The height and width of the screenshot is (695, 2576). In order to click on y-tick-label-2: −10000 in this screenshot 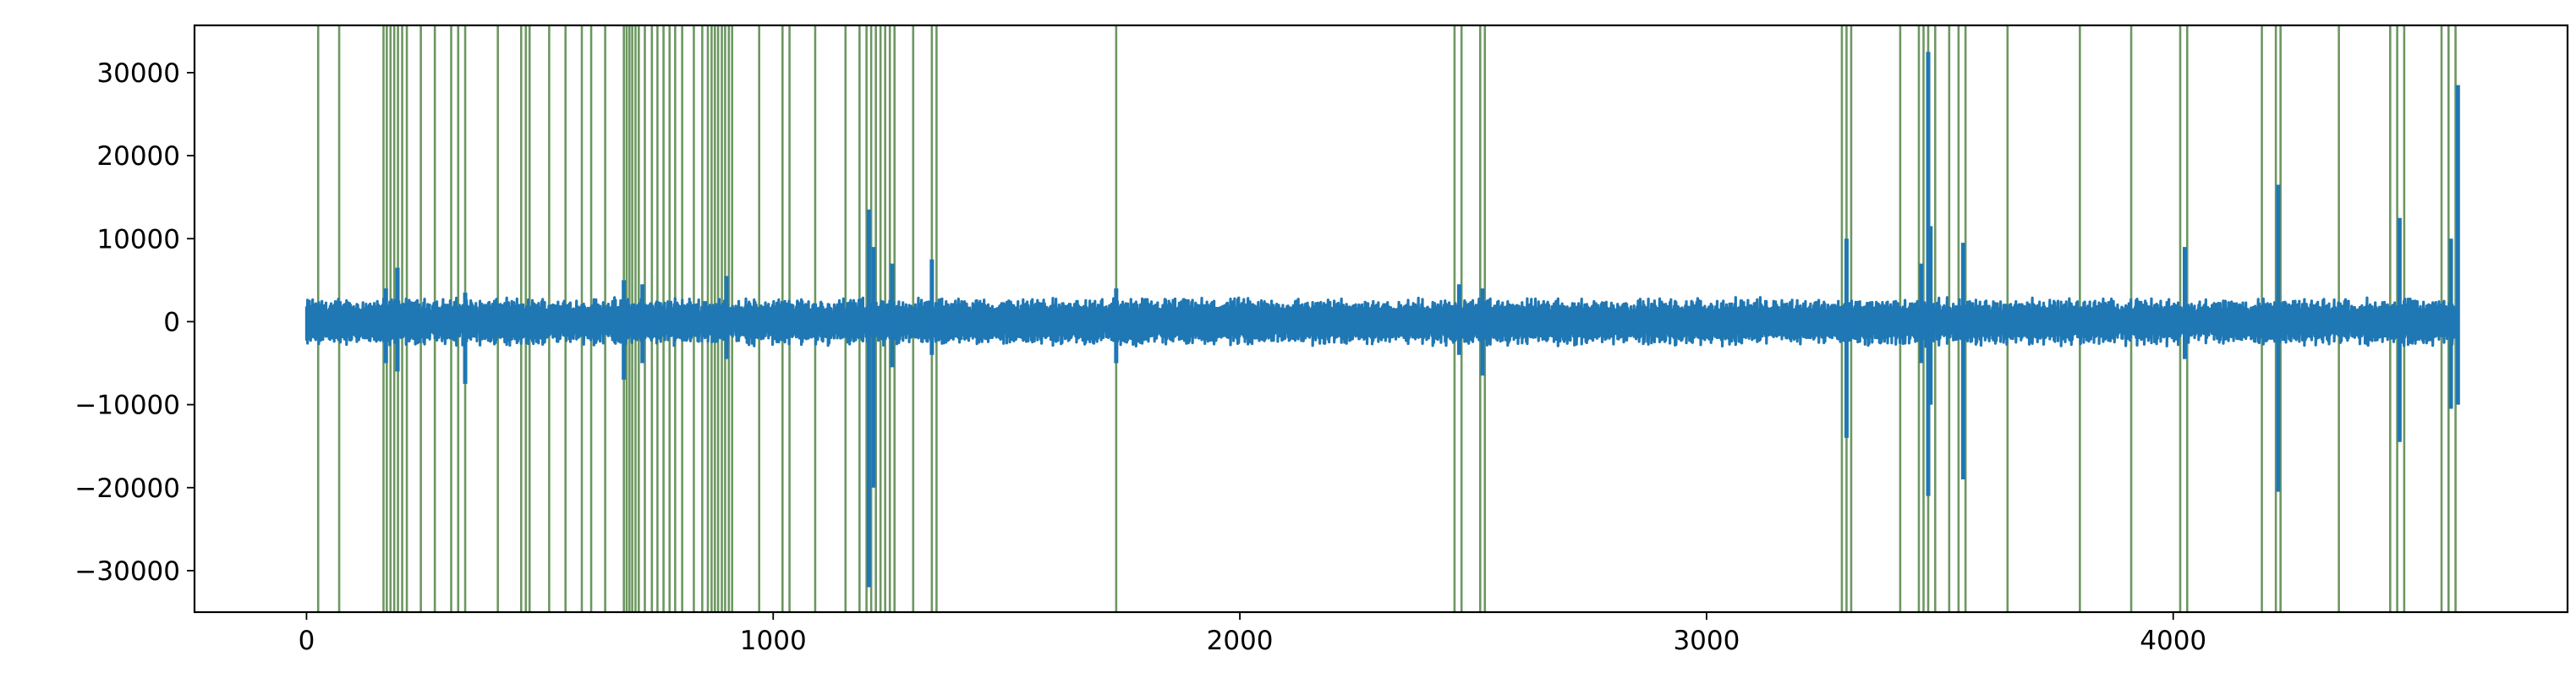, I will do `click(127, 406)`.